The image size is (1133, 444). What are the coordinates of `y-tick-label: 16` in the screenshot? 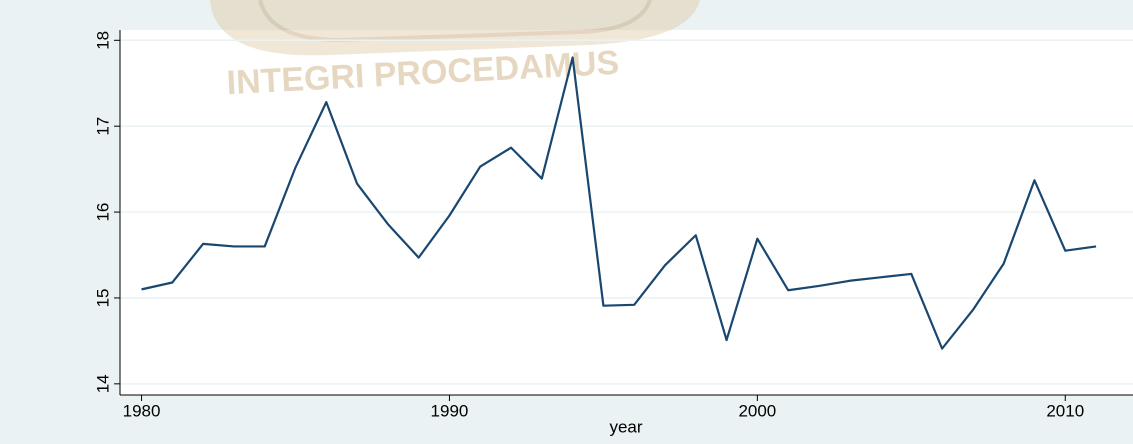 It's located at (102, 212).